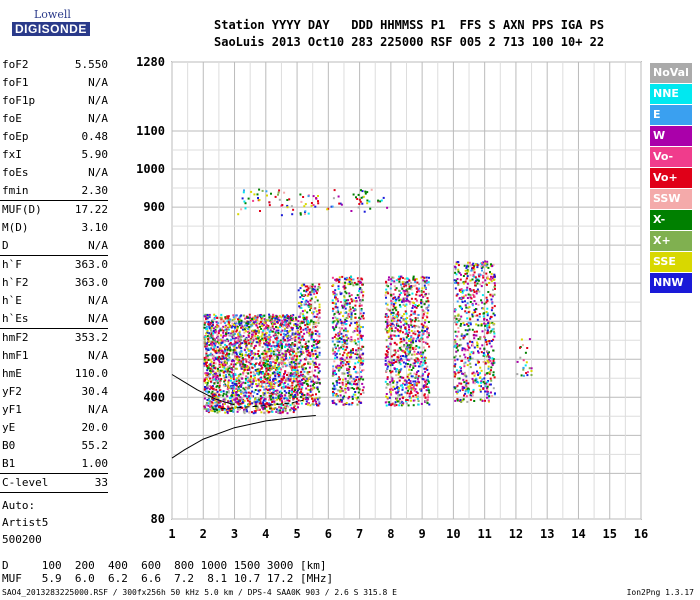 The image size is (700, 600). Describe the element at coordinates (154, 435) in the screenshot. I see `y-tick-label: 300` at that location.